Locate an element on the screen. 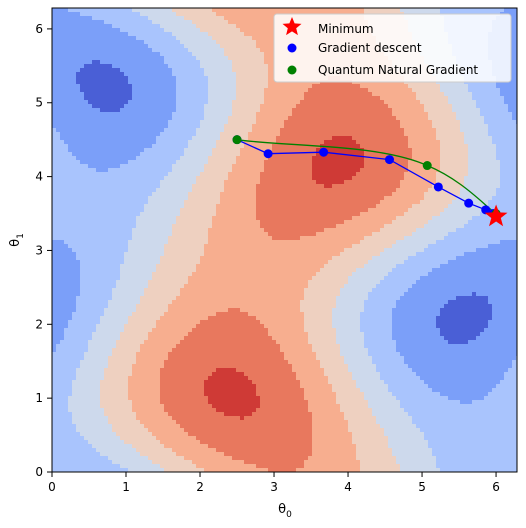 The height and width of the screenshot is (528, 526). x-tick-label: 4 is located at coordinates (348, 487).